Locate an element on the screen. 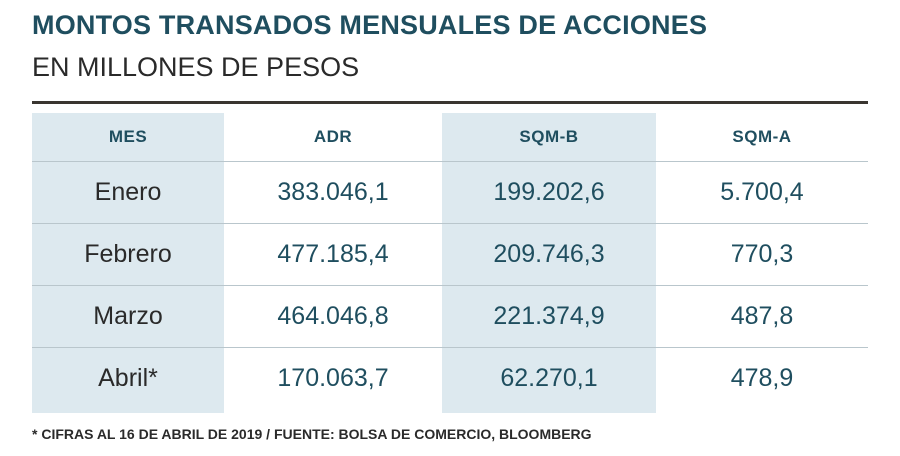  month-cell: Enero is located at coordinates (128, 191).